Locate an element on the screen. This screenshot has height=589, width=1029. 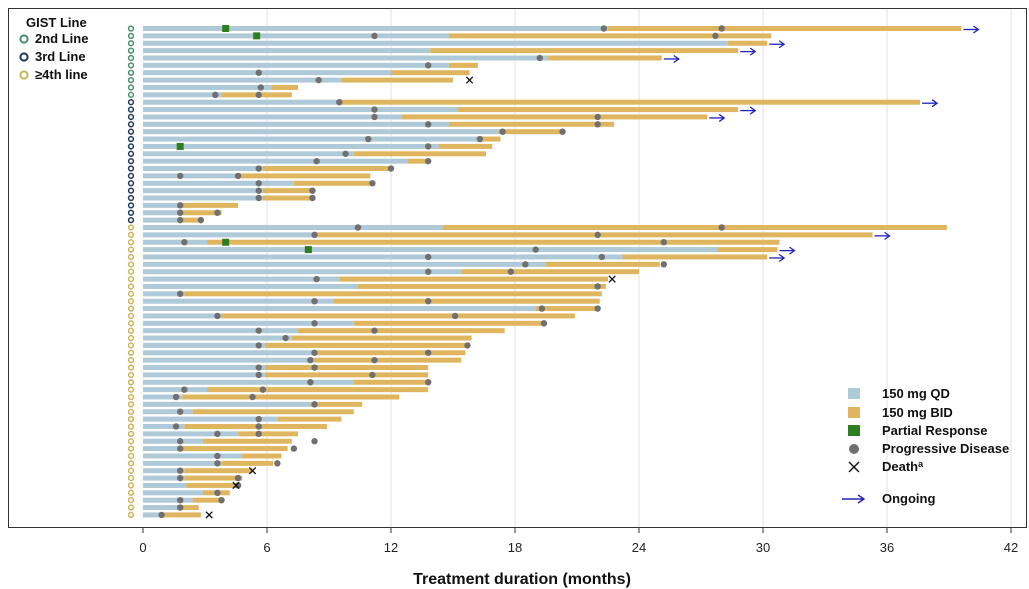
x-tick-label: 6 is located at coordinates (266, 547).